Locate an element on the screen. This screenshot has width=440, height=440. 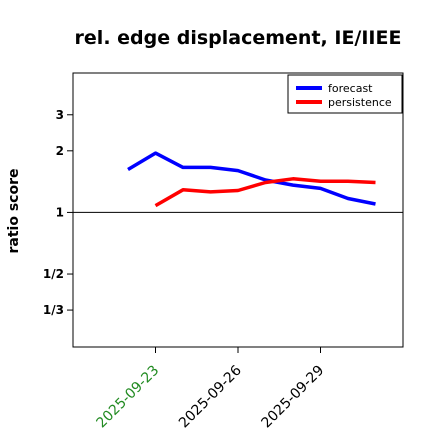
y-axis-label: ratio score is located at coordinates (14, 211).